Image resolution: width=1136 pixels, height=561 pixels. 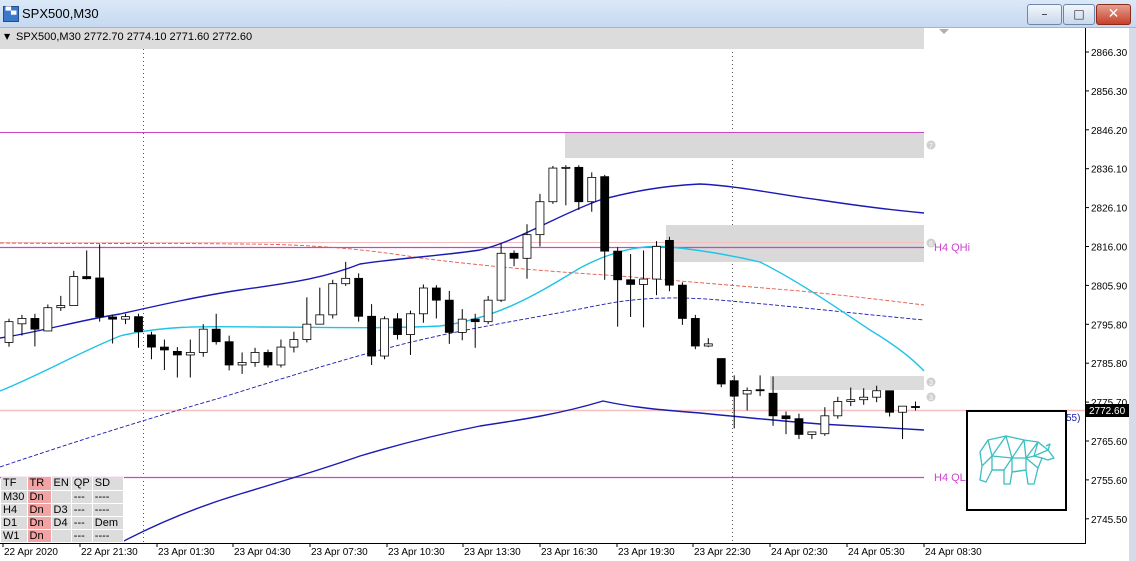 What do you see at coordinates (876, 552) in the screenshot?
I see `time-tick-label: 24 Apr 05:30` at bounding box center [876, 552].